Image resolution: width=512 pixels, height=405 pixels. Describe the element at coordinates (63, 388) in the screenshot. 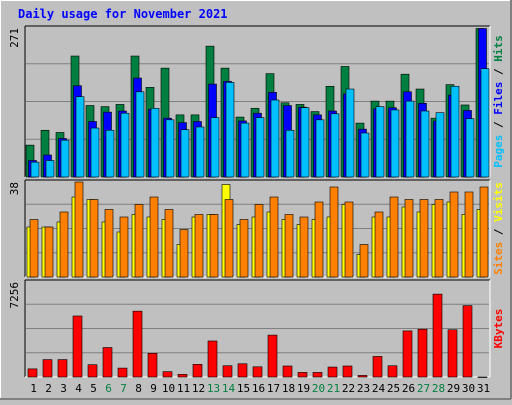

I see `day-label: 3` at that location.